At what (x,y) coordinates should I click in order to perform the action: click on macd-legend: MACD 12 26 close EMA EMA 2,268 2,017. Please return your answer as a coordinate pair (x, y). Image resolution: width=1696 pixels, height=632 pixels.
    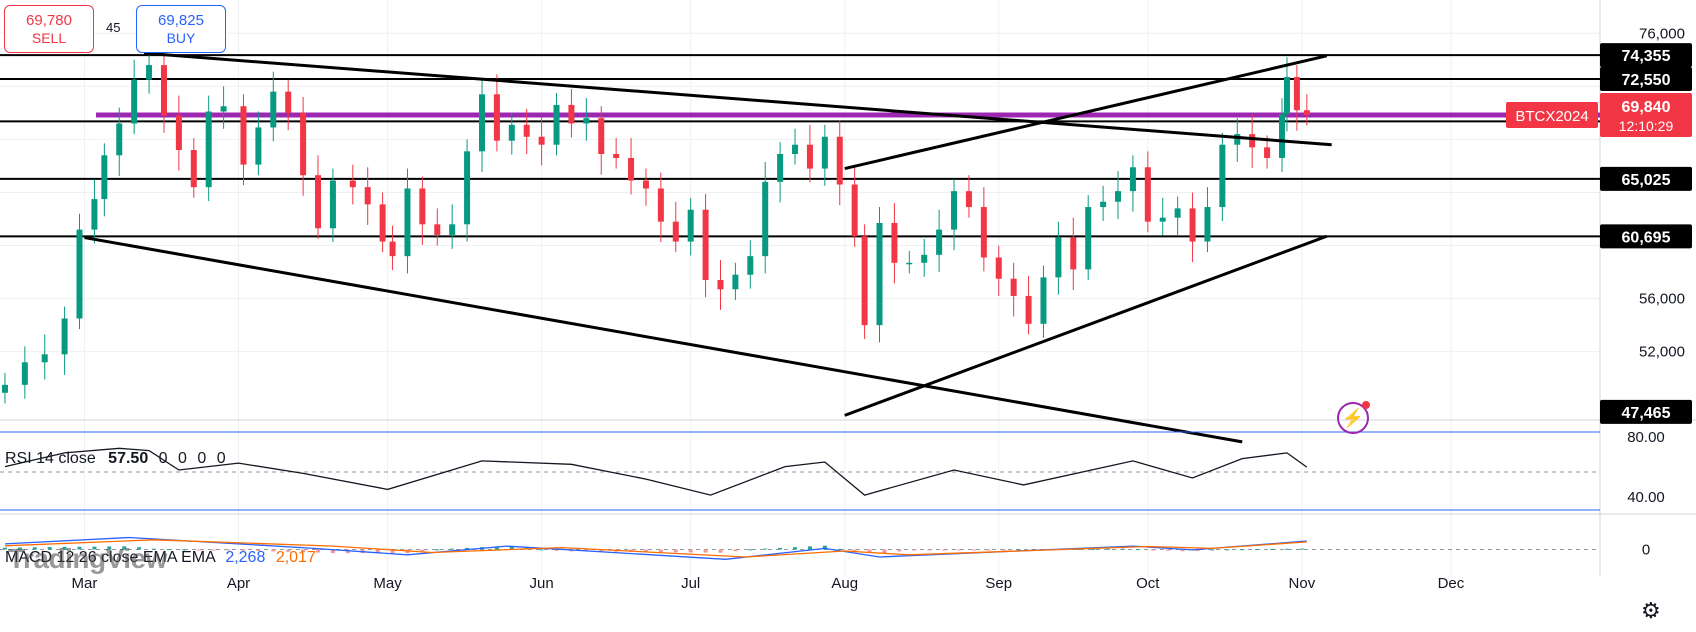
    Looking at the image, I should click on (160, 558).